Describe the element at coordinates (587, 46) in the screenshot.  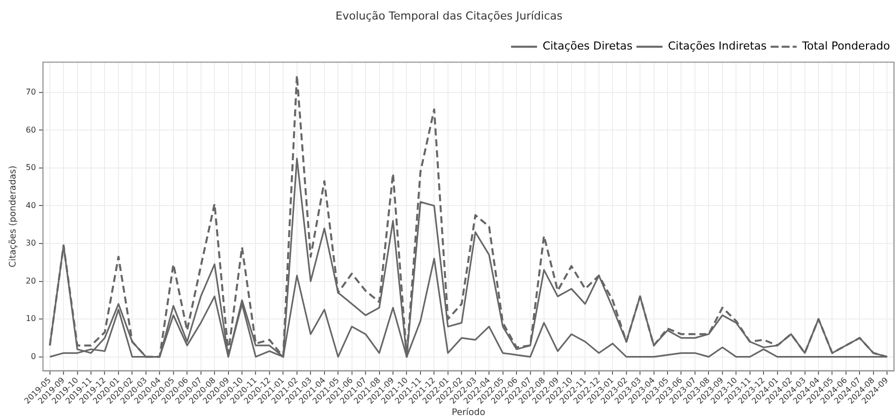
I see `legend-label: Citações Diretas` at that location.